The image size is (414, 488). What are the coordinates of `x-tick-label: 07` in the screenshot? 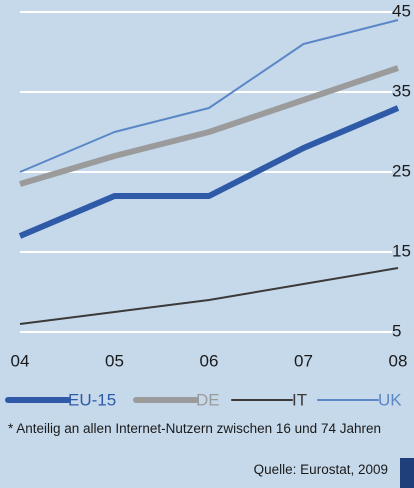 It's located at (303, 360).